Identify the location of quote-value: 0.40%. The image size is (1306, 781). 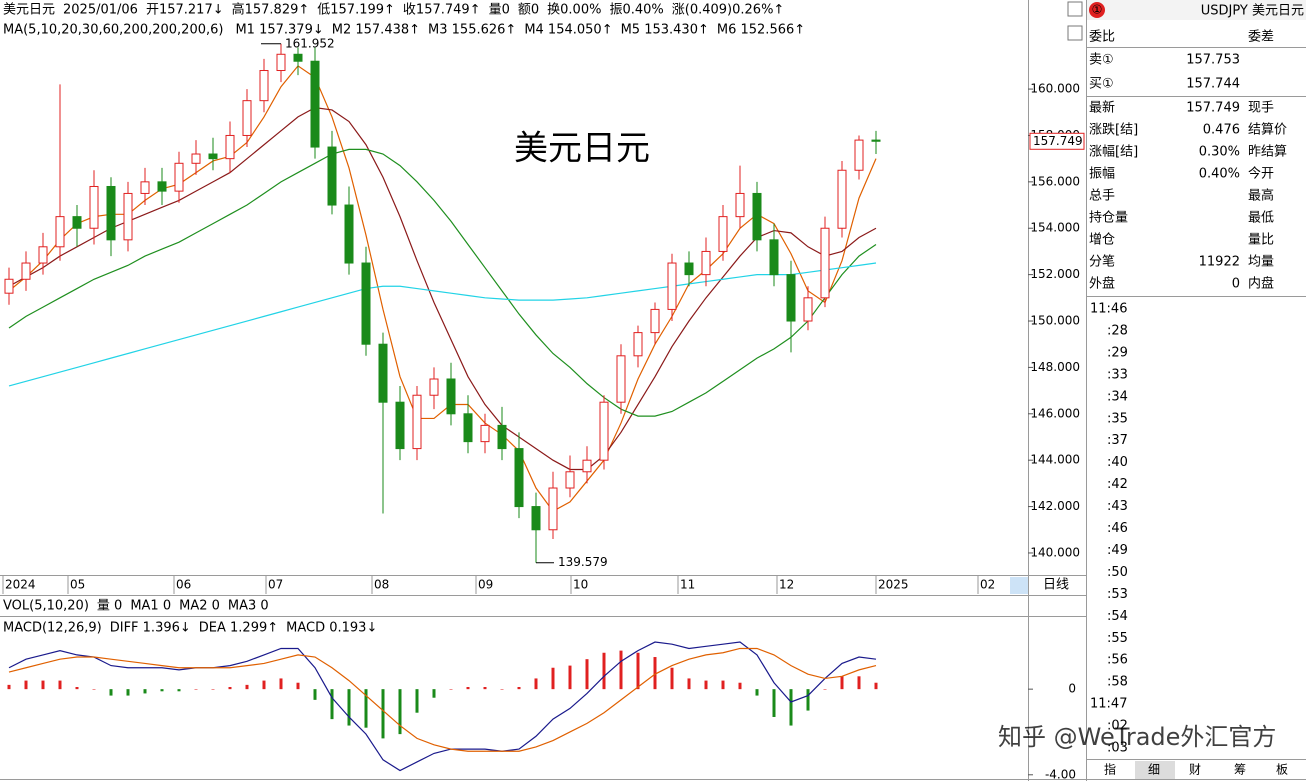
(1219, 174).